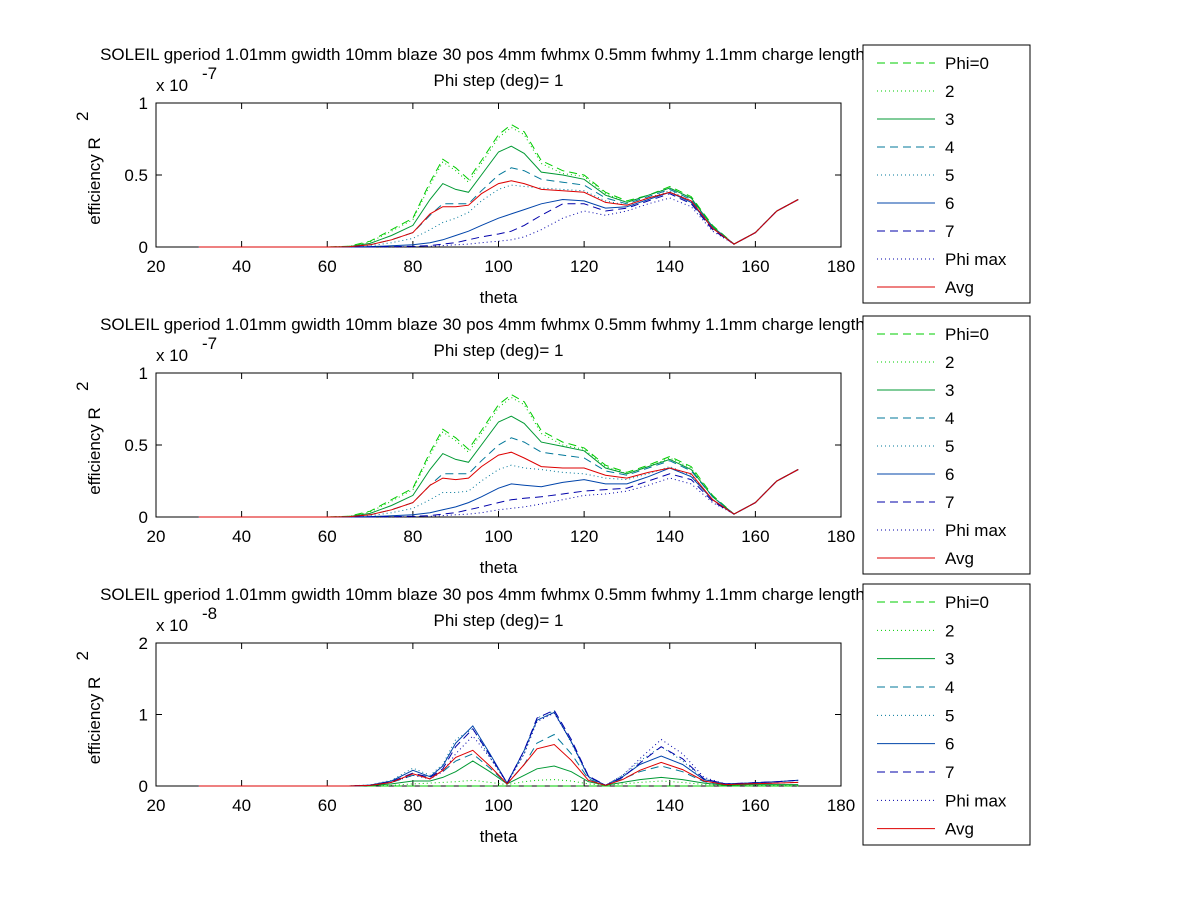  I want to click on y-scale-exponent: -8, so click(209, 613).